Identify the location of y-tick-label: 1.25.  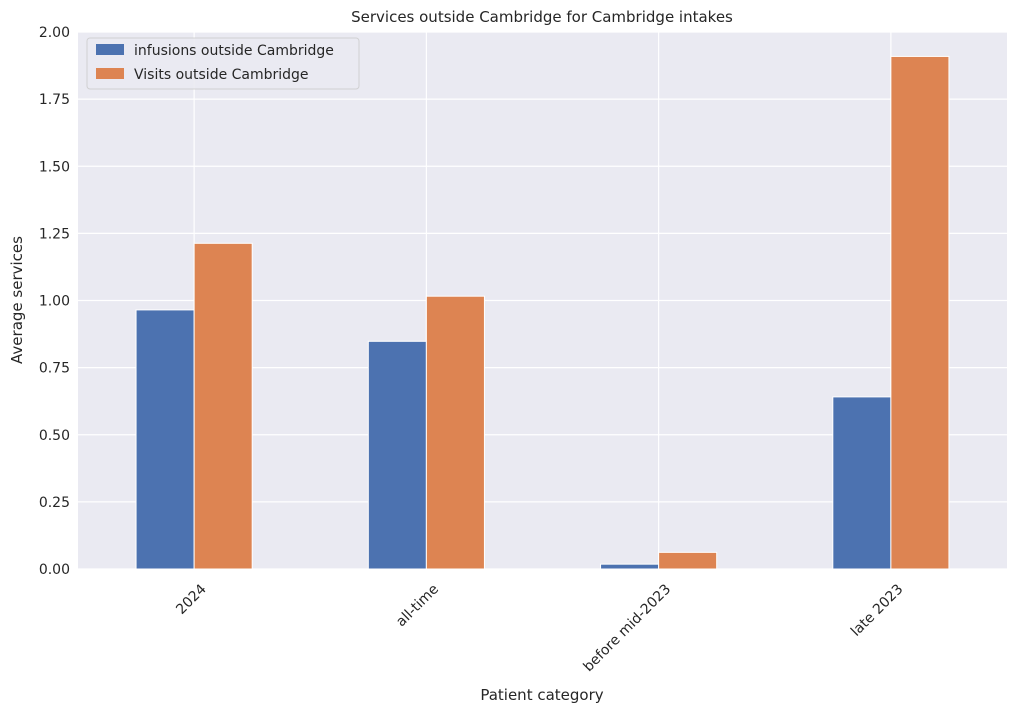
(54, 234).